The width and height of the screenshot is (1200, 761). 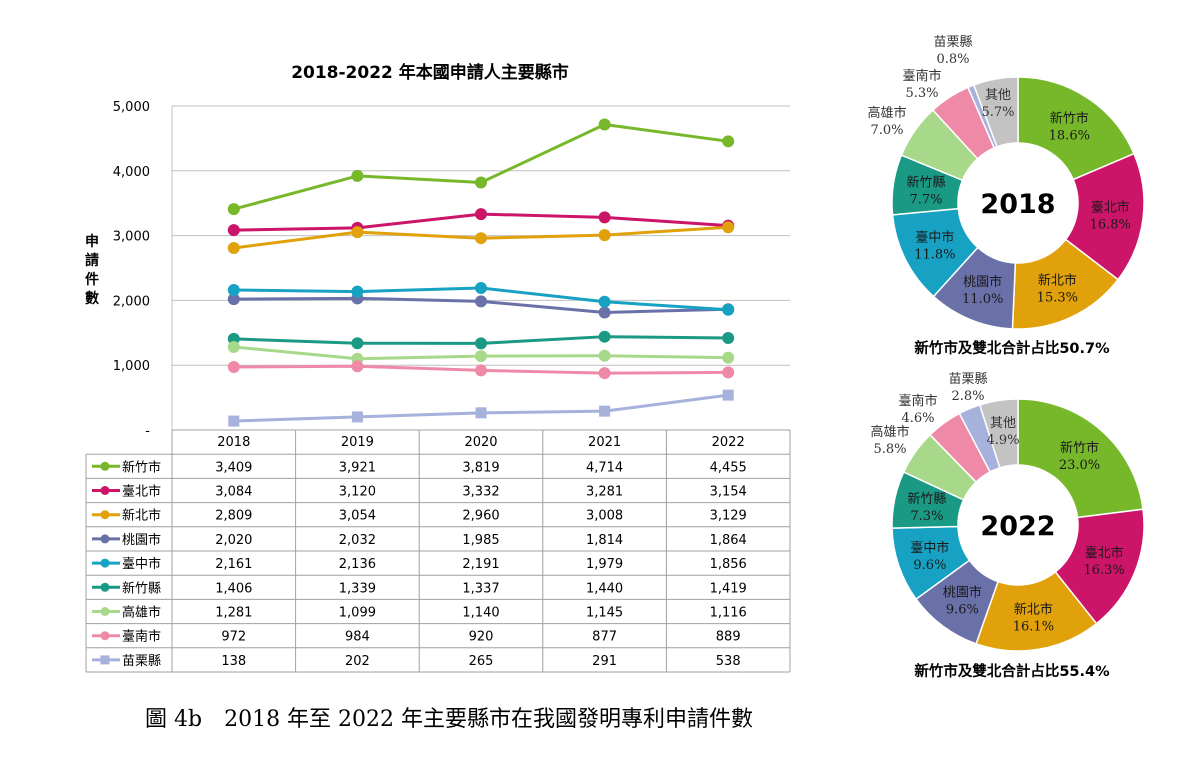 I want to click on donut-center-label: 2018, so click(x=1017, y=204).